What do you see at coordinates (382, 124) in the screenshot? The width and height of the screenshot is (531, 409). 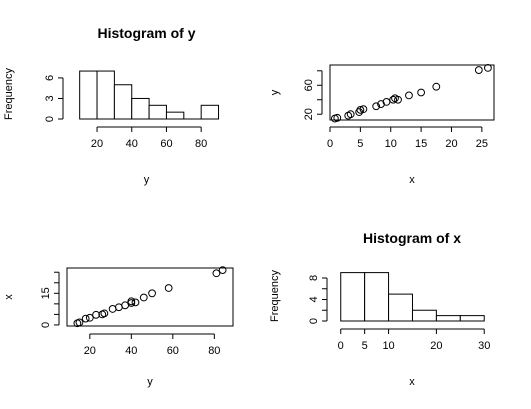 I see `chart-panel-p2: x y 0 5 10 15 20 25 20 60` at bounding box center [382, 124].